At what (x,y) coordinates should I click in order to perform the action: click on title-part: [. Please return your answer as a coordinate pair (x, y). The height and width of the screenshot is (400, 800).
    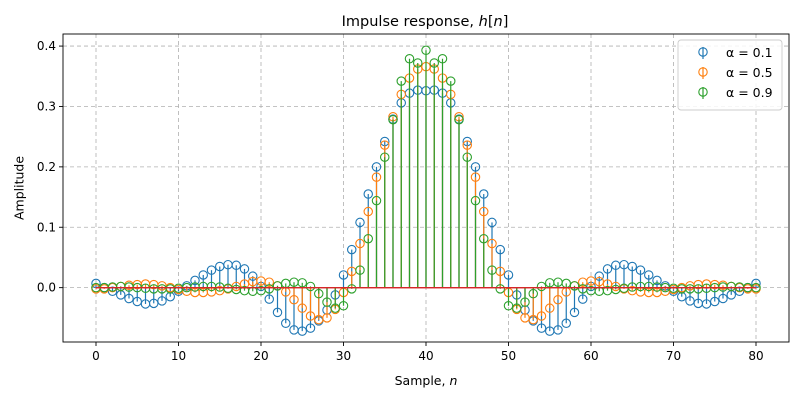
    Looking at the image, I should click on (491, 22).